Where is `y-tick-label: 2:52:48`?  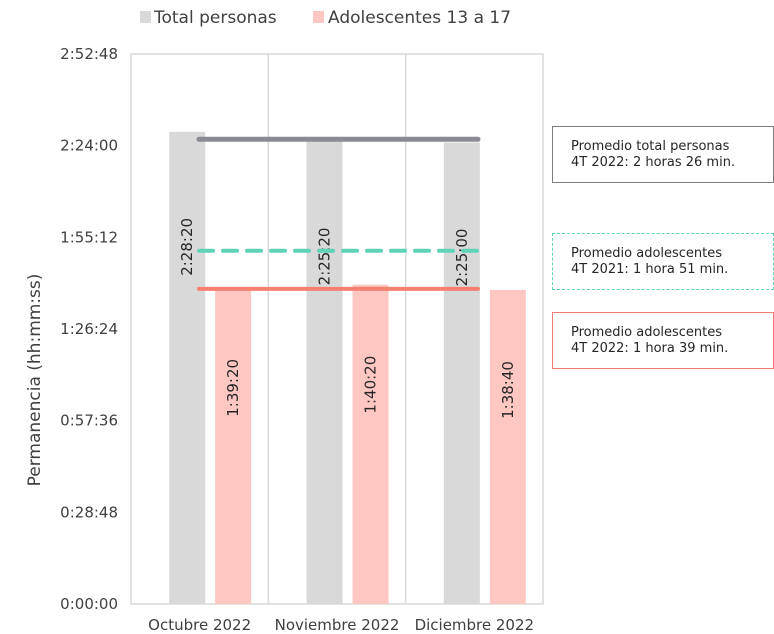
y-tick-label: 2:52:48 is located at coordinates (89, 54).